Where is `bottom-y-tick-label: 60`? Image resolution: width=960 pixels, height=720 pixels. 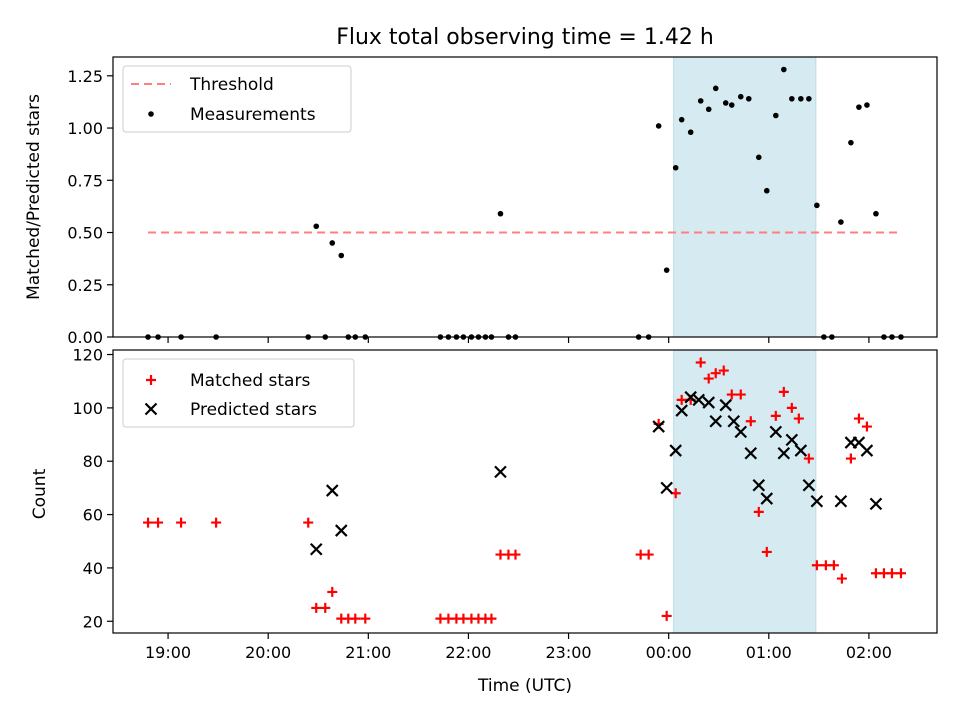
bottom-y-tick-label: 60 is located at coordinates (93, 515).